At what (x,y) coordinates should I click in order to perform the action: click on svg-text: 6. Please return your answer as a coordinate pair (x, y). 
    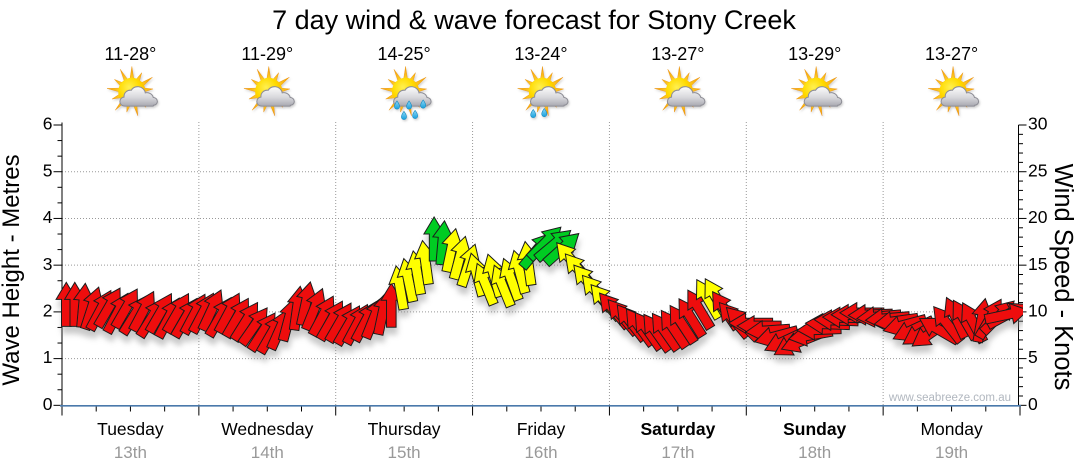
    Looking at the image, I should click on (48, 124).